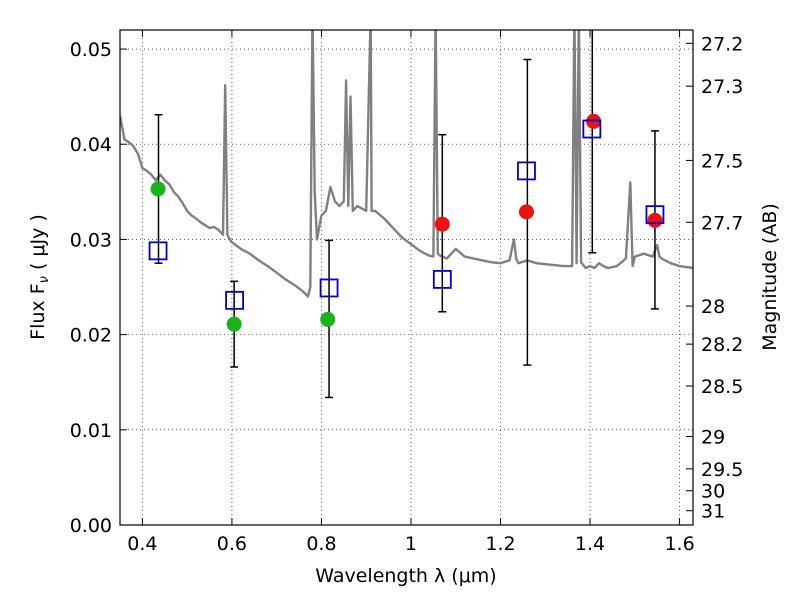 Image resolution: width=800 pixels, height=600 pixels. Describe the element at coordinates (679, 544) in the screenshot. I see `x-tick-label: 1.6` at that location.